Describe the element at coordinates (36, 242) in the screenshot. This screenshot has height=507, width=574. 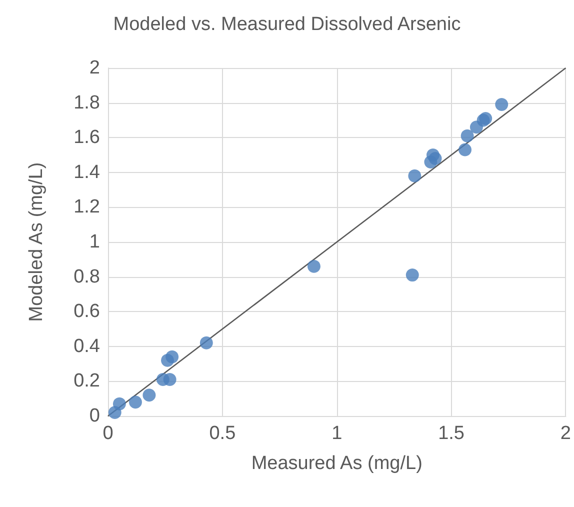
I see `y-axis-title: Modeled As (mg/L)` at that location.